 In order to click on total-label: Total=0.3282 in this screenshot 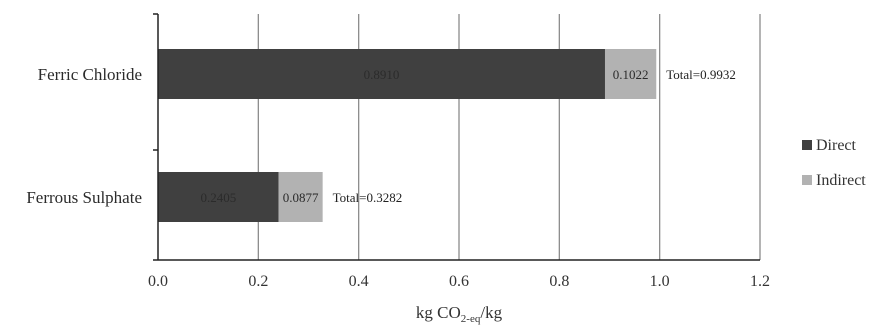, I will do `click(368, 197)`.